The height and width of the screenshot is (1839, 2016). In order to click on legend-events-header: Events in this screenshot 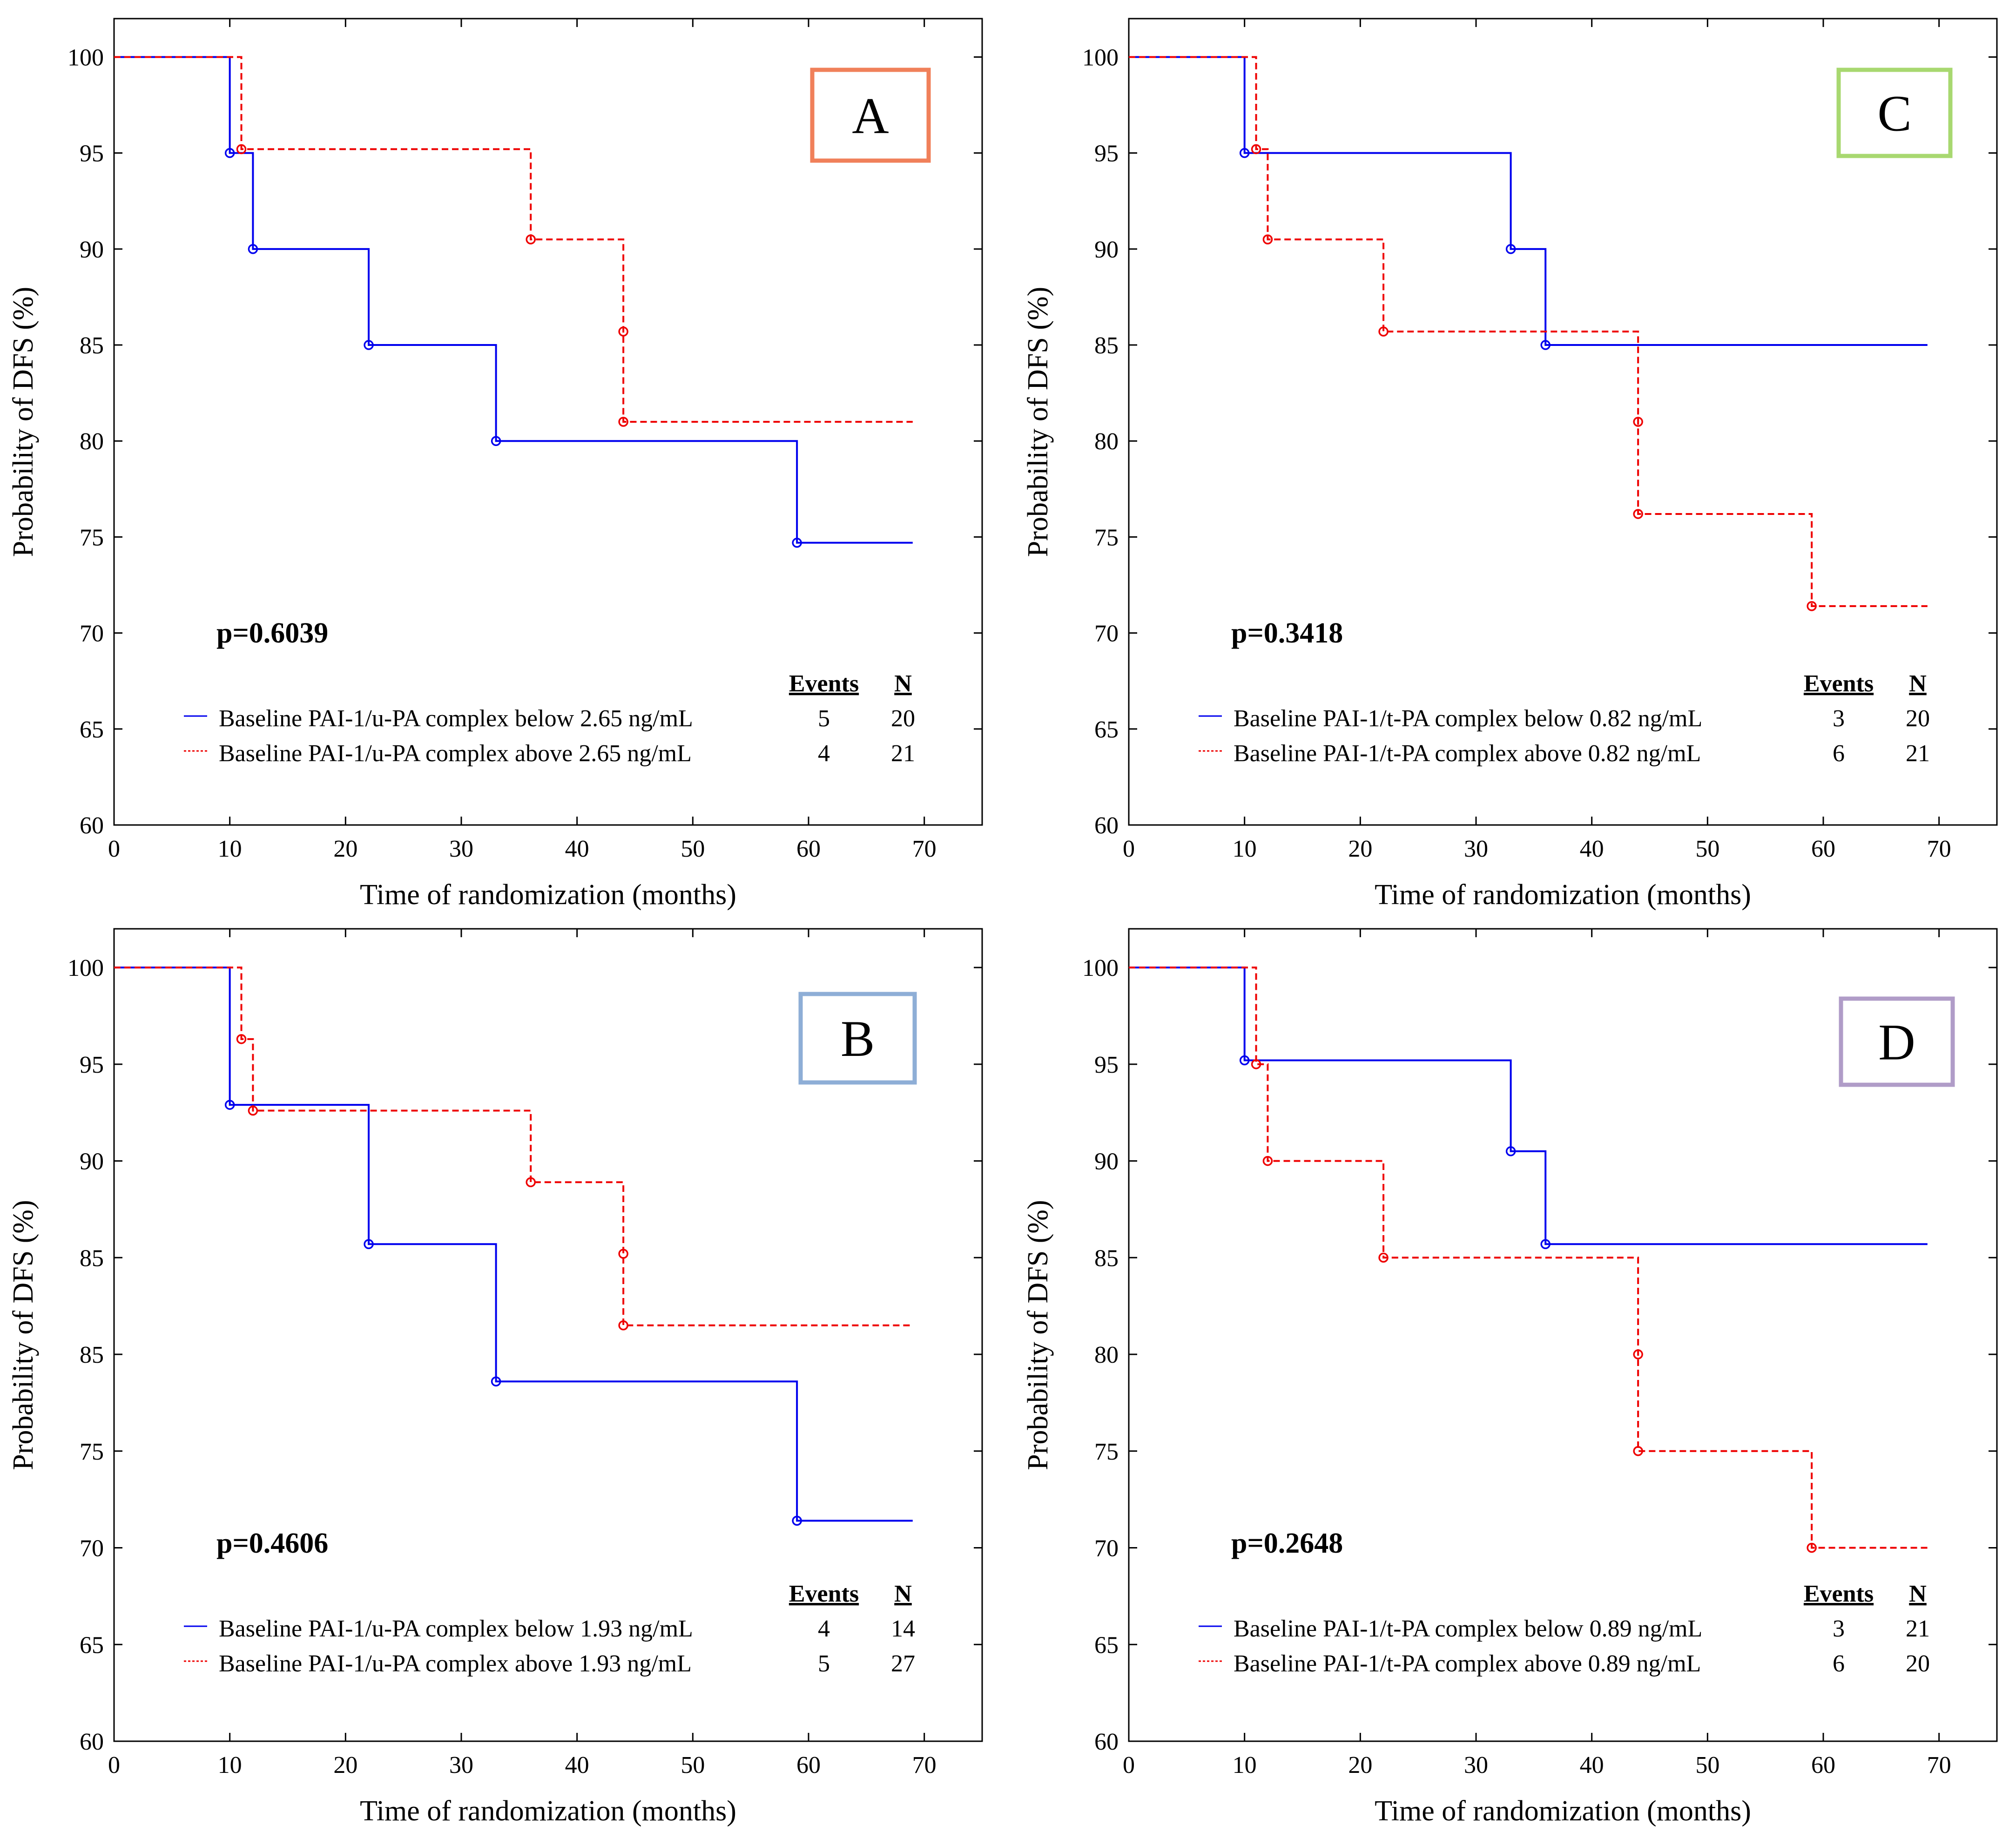, I will do `click(824, 1594)`.